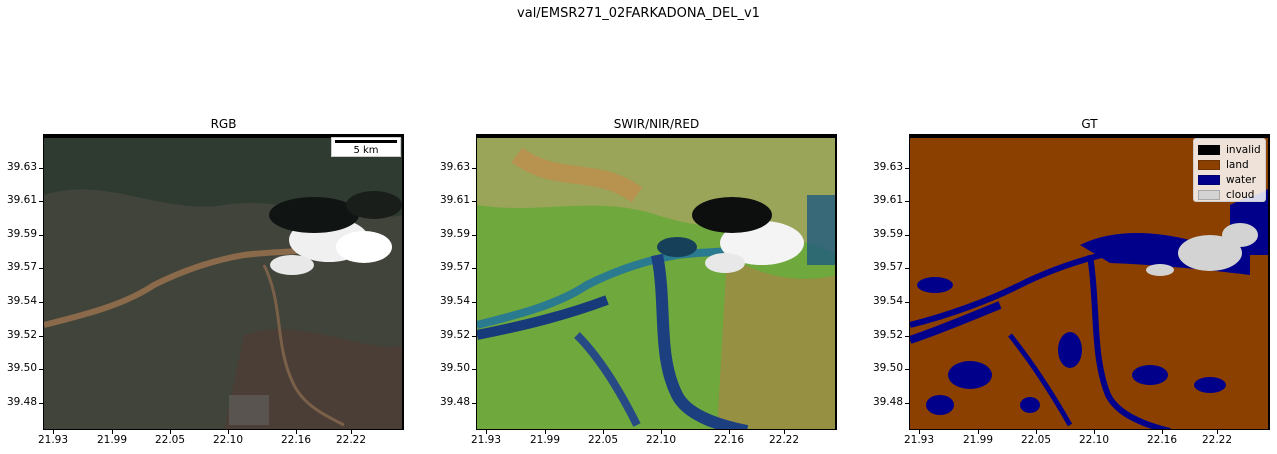  Describe the element at coordinates (1240, 194) in the screenshot. I see `legend-label-cloud: cloud` at that location.